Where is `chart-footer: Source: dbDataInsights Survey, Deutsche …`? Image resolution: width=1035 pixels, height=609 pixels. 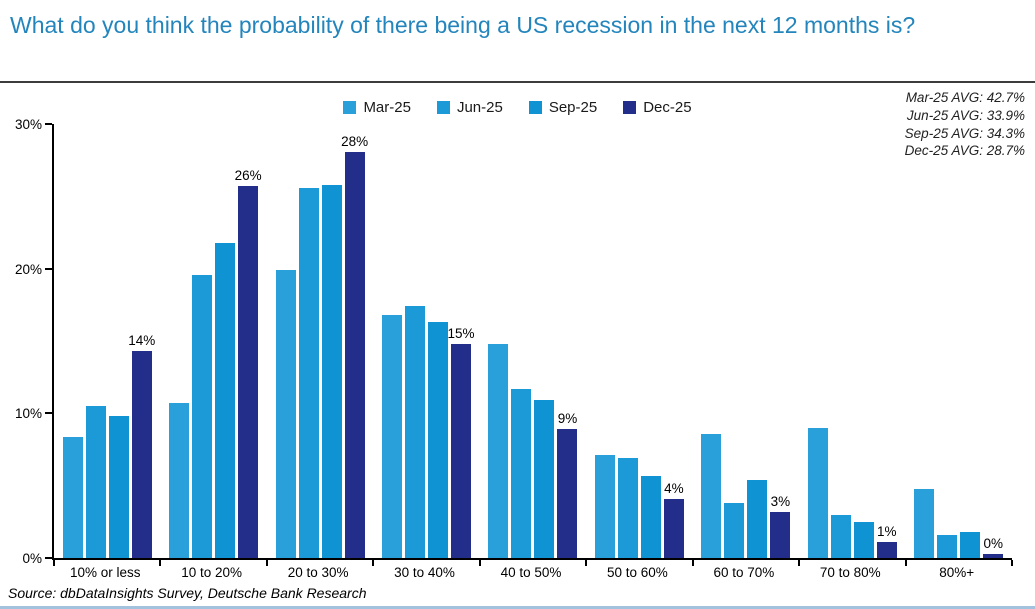
chart-footer: Source: dbDataInsights Survey, Deutsche … is located at coordinates (517, 597).